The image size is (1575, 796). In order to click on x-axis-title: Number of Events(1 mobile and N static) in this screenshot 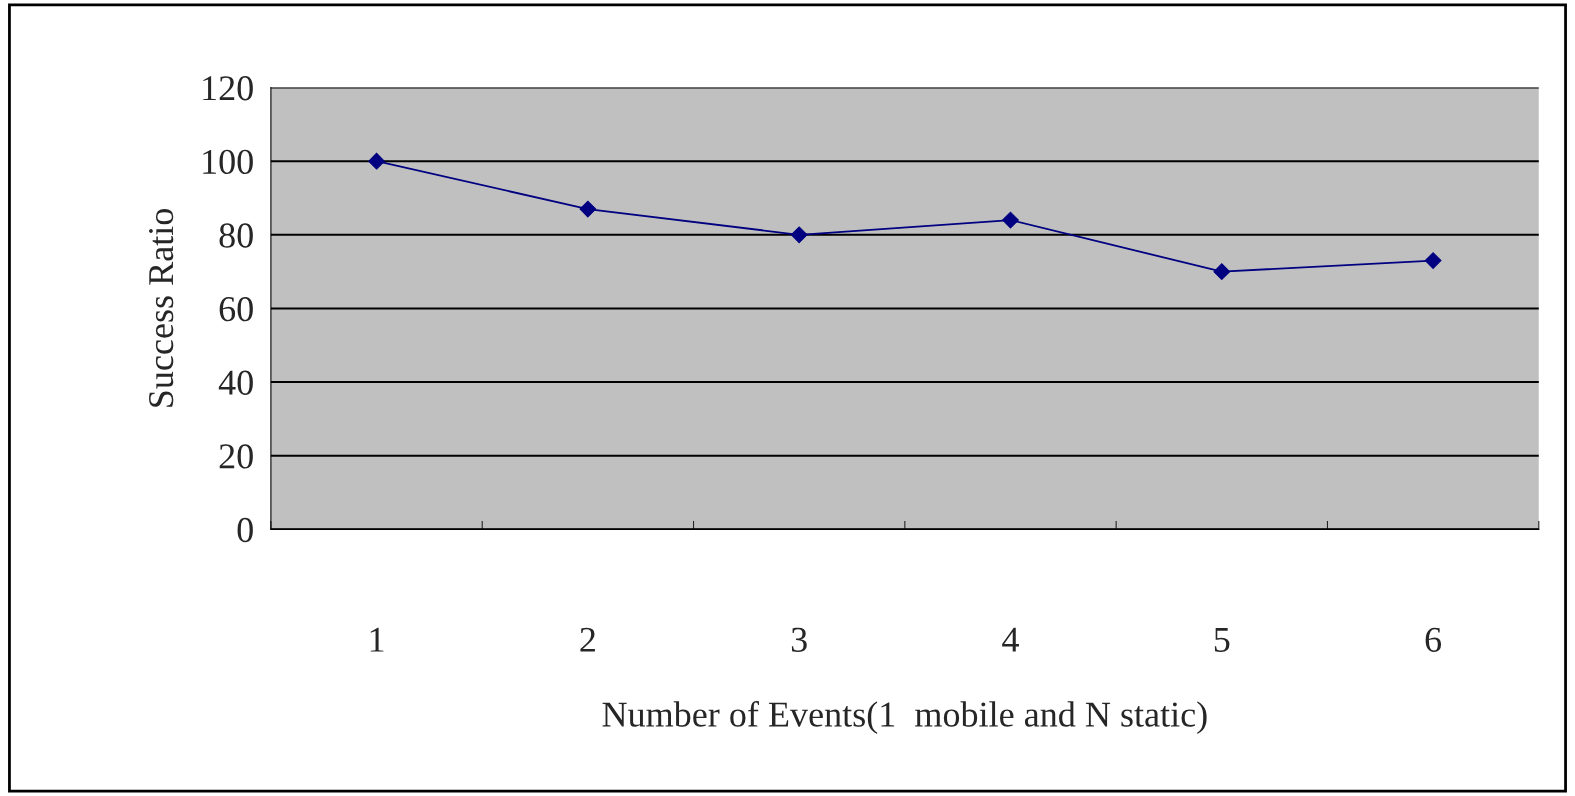, I will do `click(904, 717)`.